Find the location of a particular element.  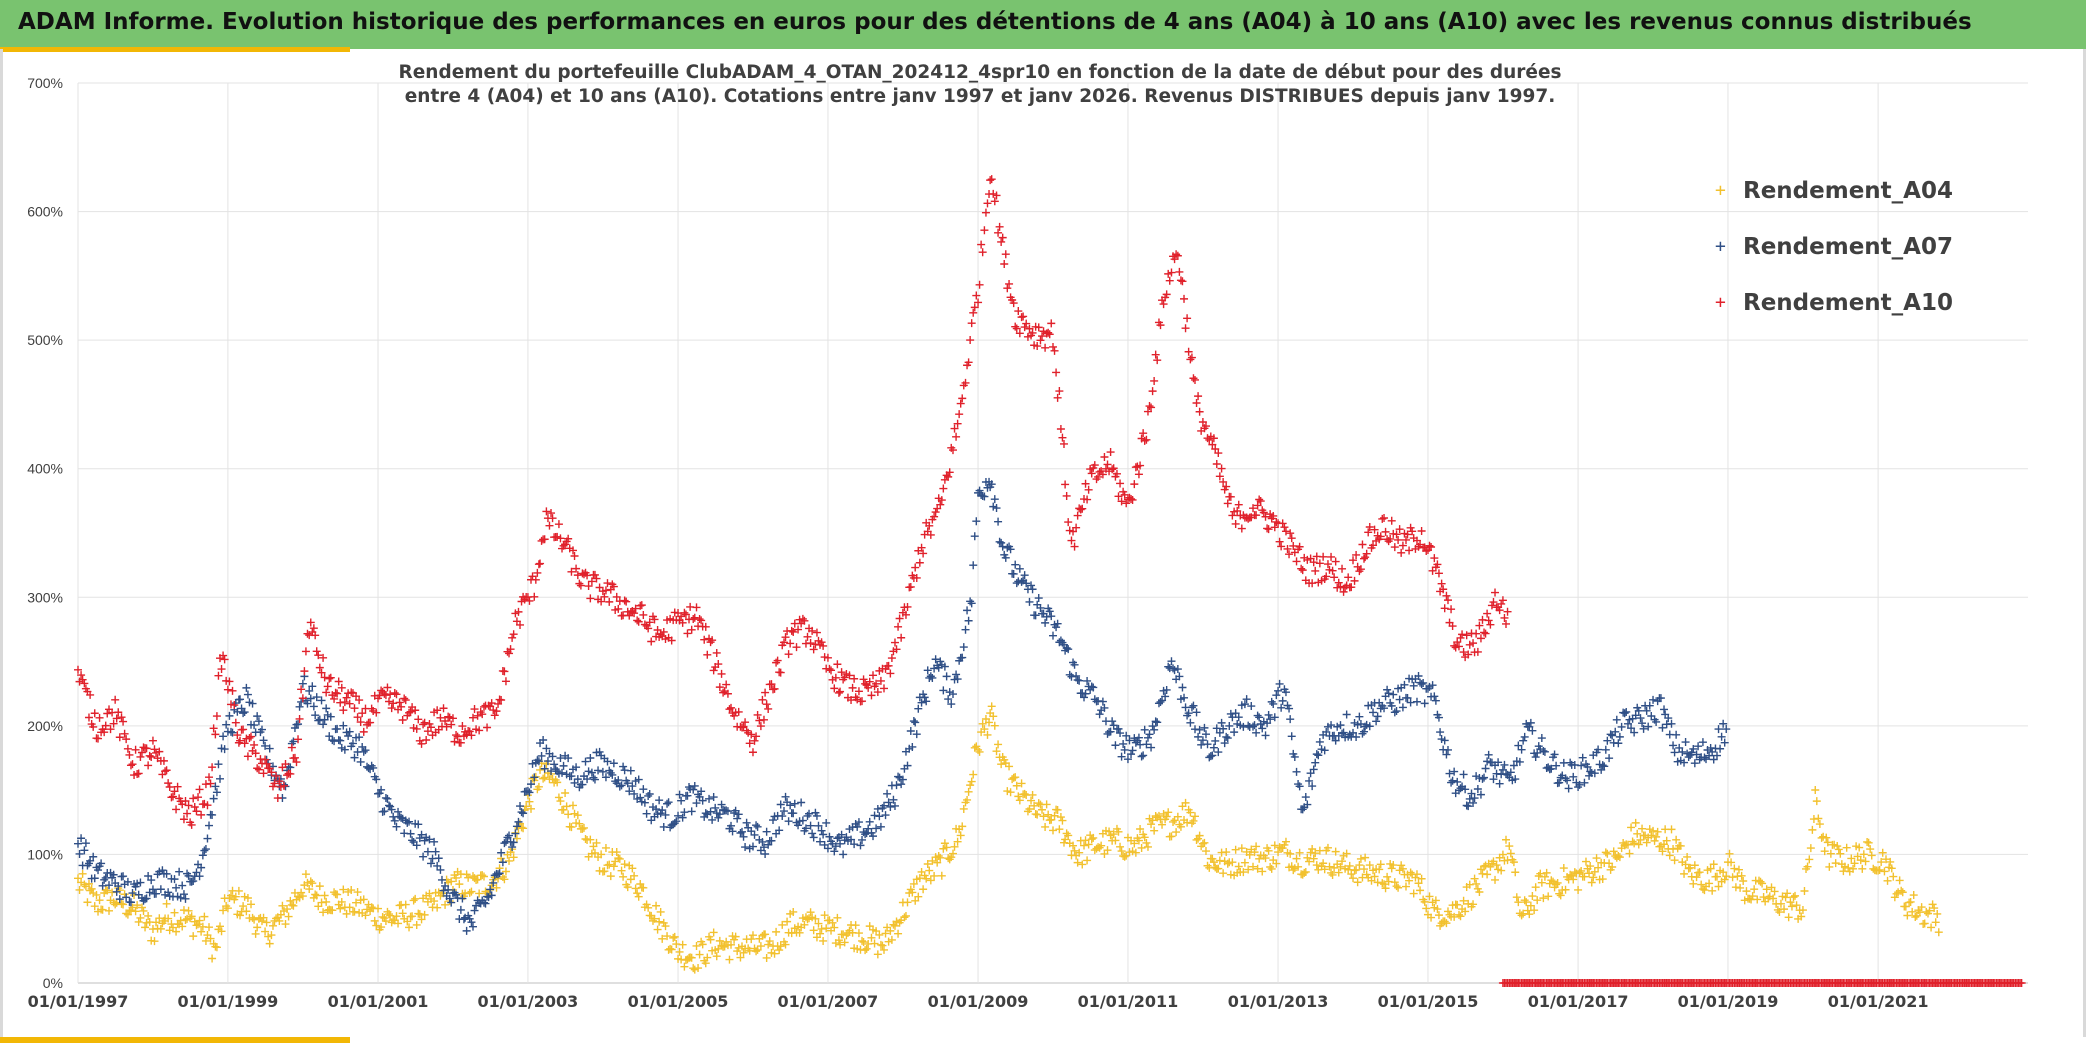

x-tick-label: 01/01/2021 is located at coordinates (1878, 1001).